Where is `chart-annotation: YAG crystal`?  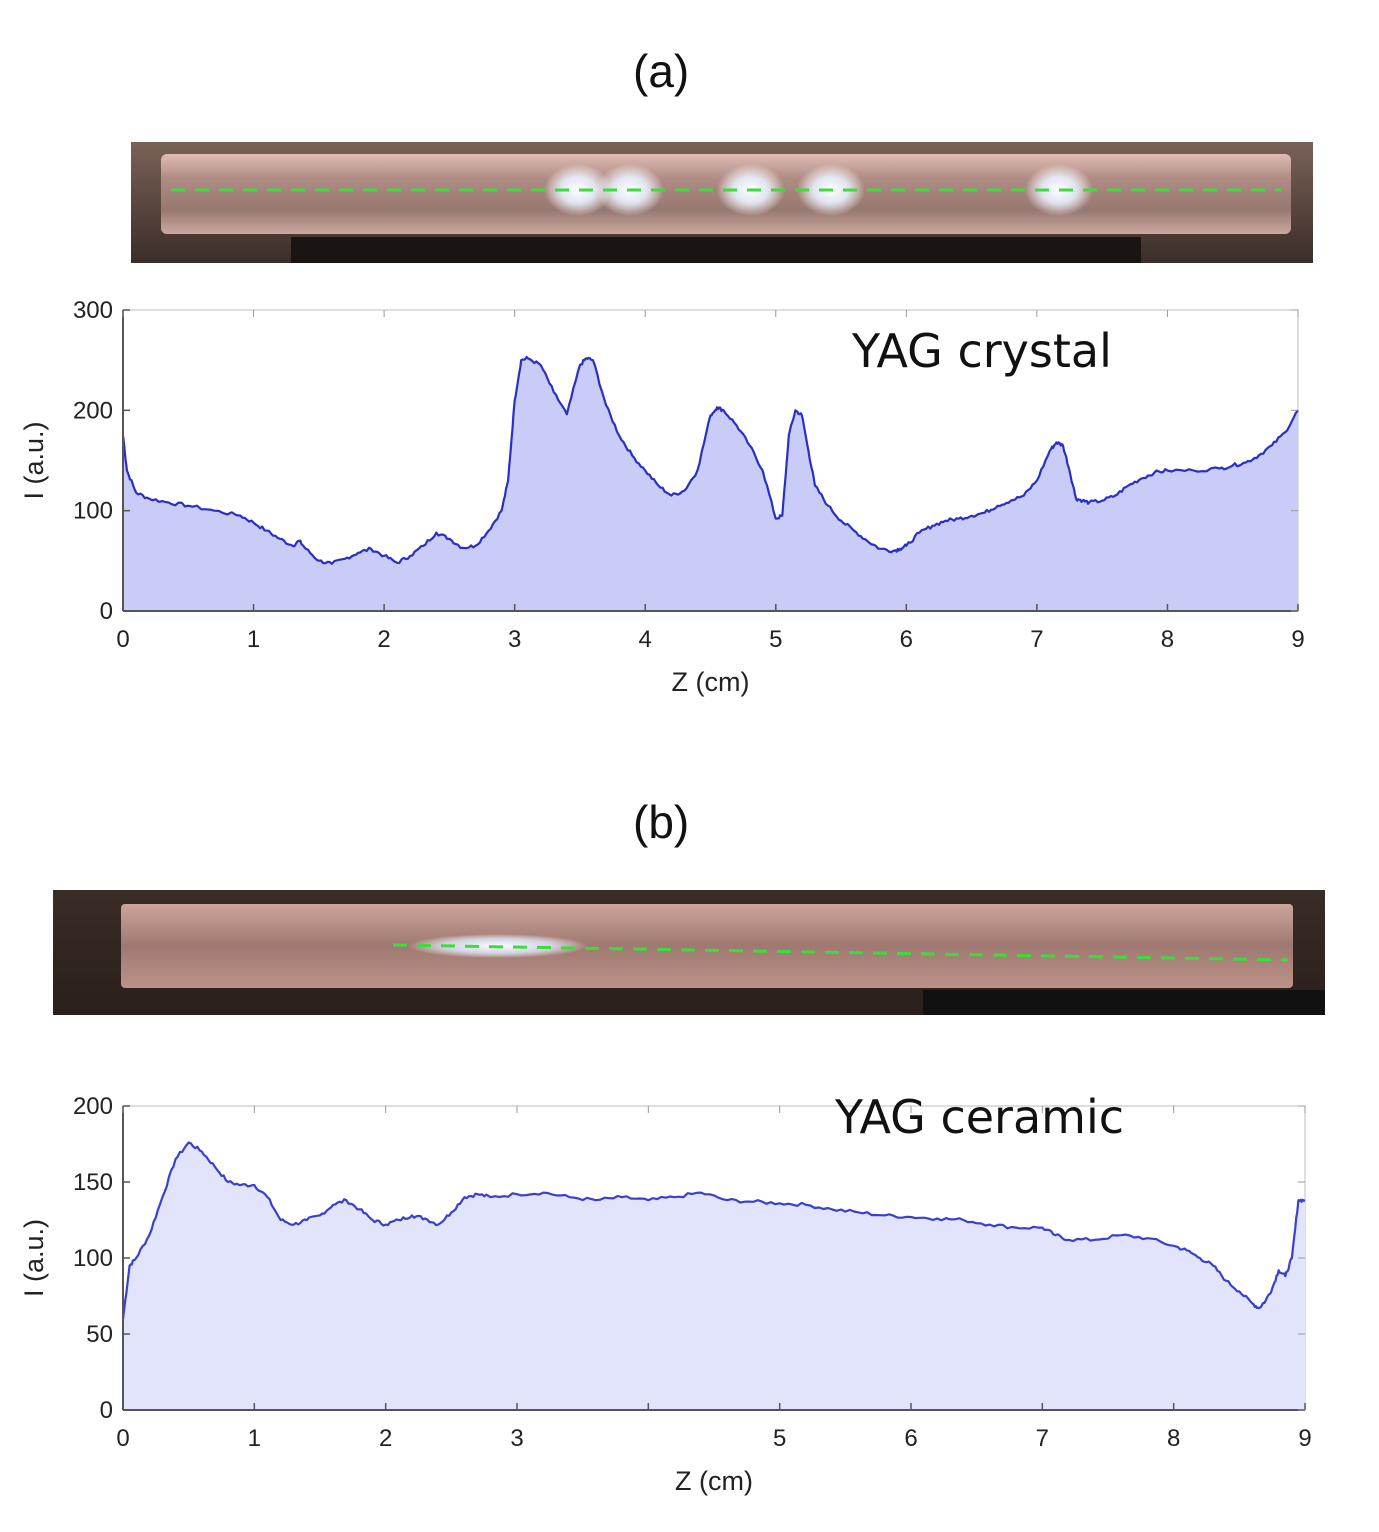
chart-annotation: YAG crystal is located at coordinates (981, 351).